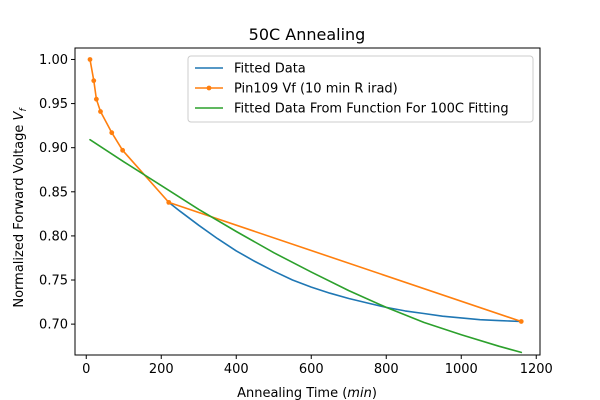  I want to click on y-tick-label: 0.80, so click(53, 236).